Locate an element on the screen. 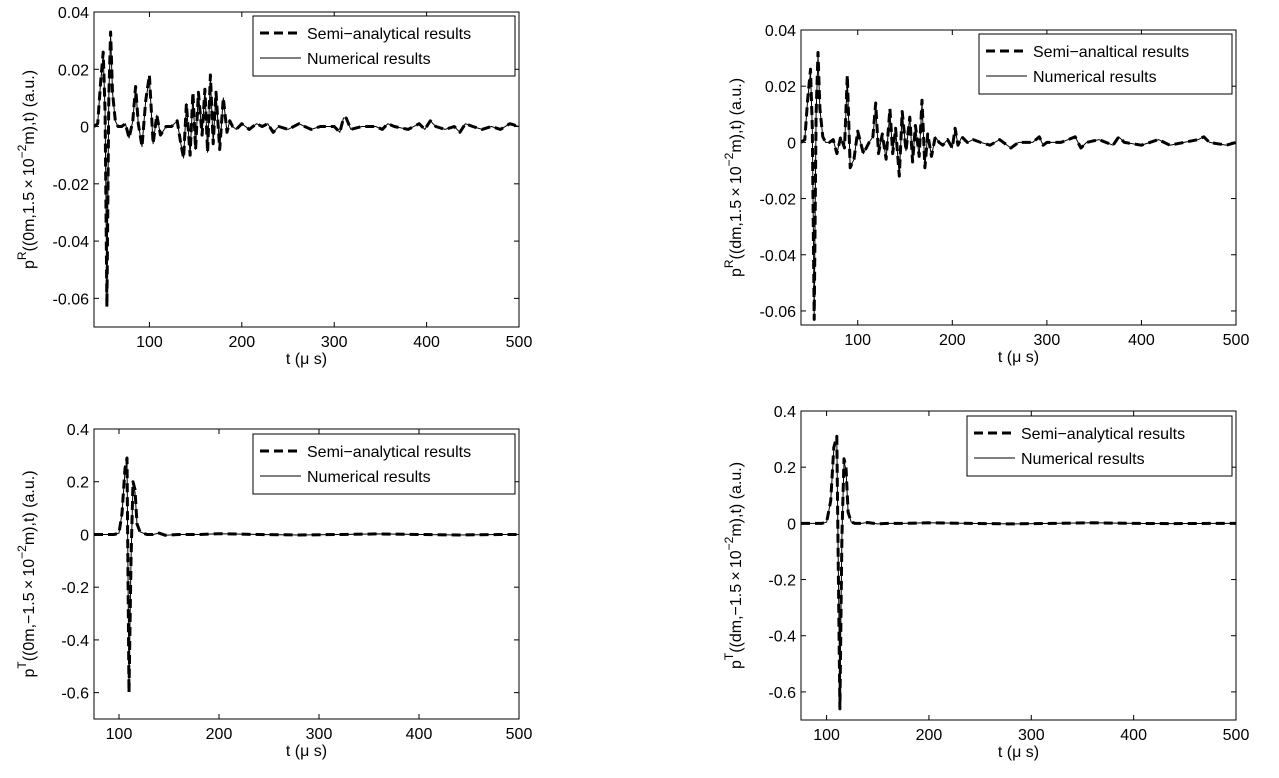 The image size is (1279, 778). y-axis-label: pR((0m,1.5 × 10−2m),t) (a.u.) is located at coordinates (26, 169).